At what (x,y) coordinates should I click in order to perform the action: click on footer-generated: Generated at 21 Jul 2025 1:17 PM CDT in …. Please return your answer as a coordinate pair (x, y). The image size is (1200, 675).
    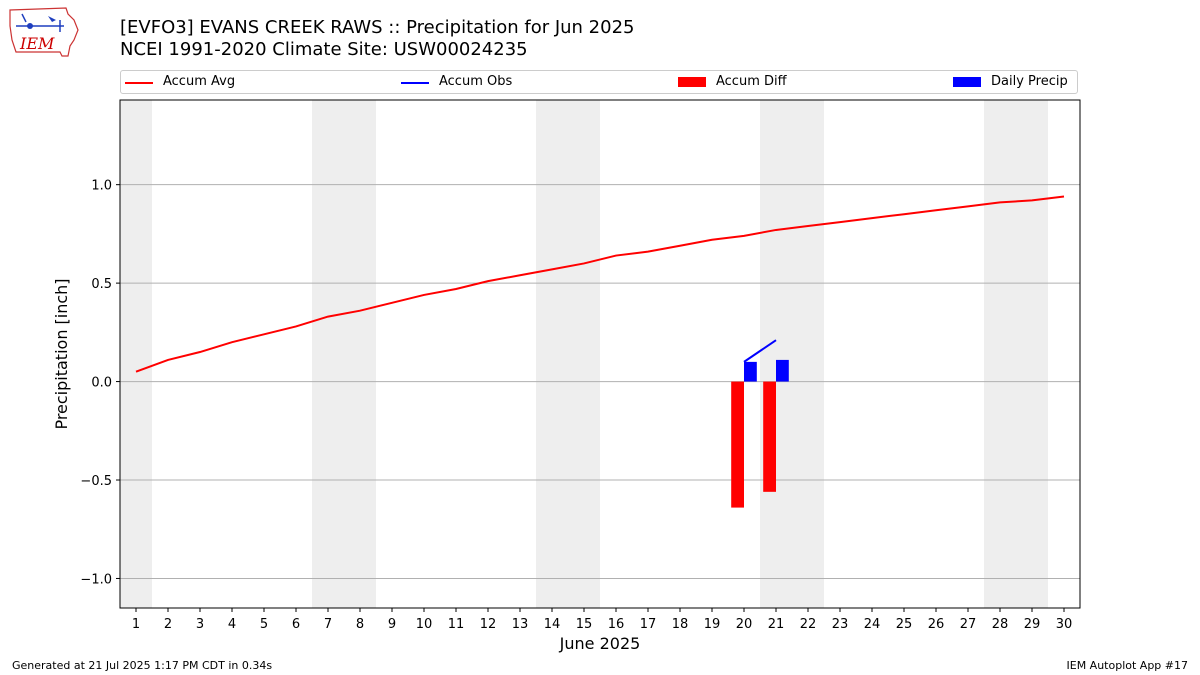
    Looking at the image, I should click on (142, 665).